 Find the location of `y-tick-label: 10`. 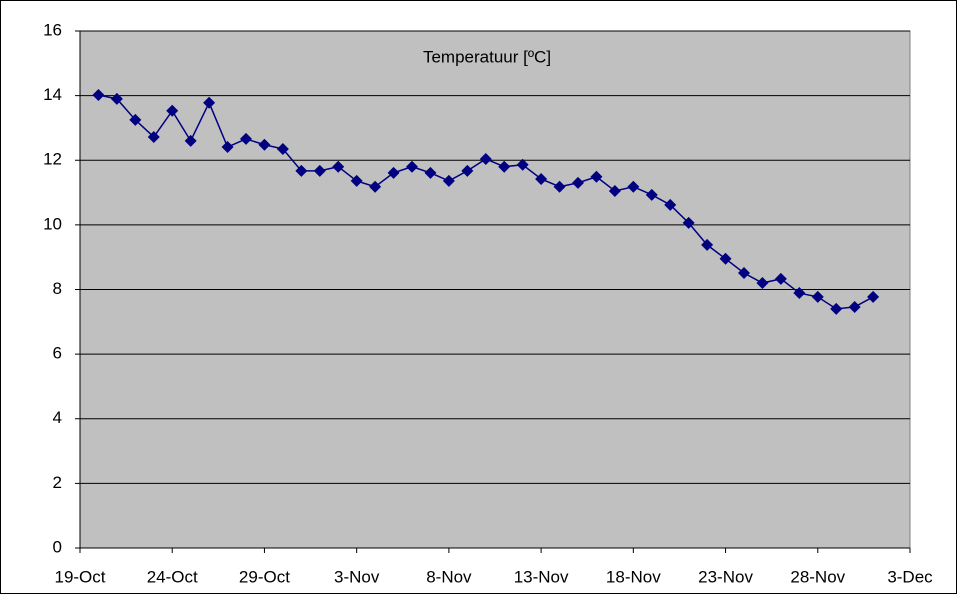

y-tick-label: 10 is located at coordinates (52, 223).